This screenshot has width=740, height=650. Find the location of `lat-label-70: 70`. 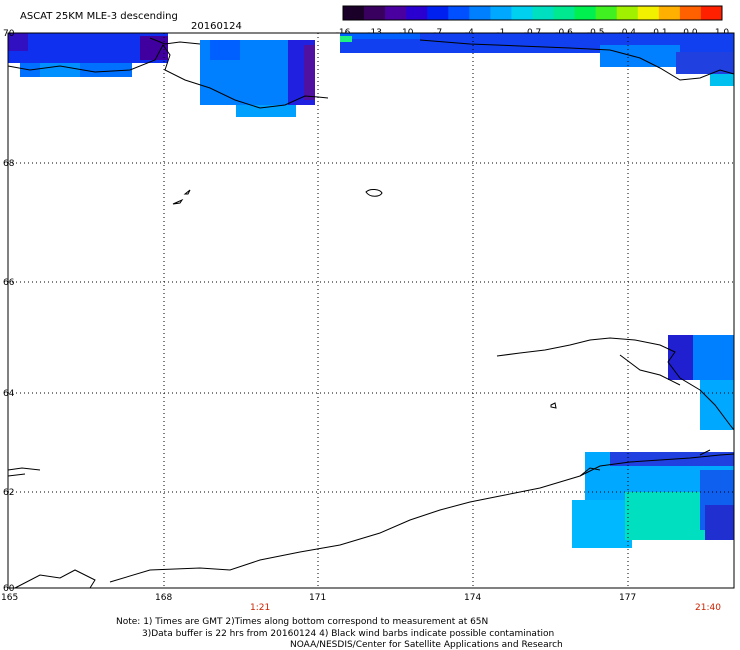

lat-label-70: 70 is located at coordinates (9, 34).